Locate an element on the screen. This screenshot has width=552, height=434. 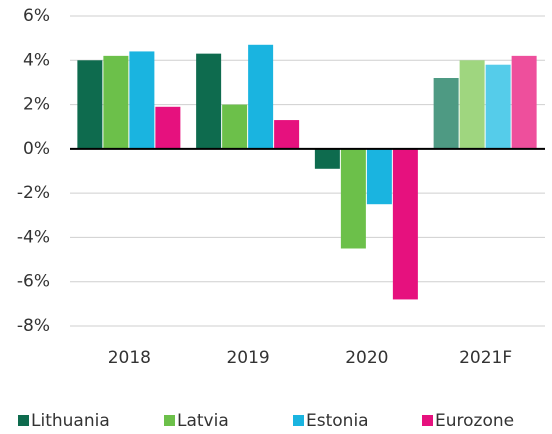
legend-label: Lithuania is located at coordinates (70, 421).